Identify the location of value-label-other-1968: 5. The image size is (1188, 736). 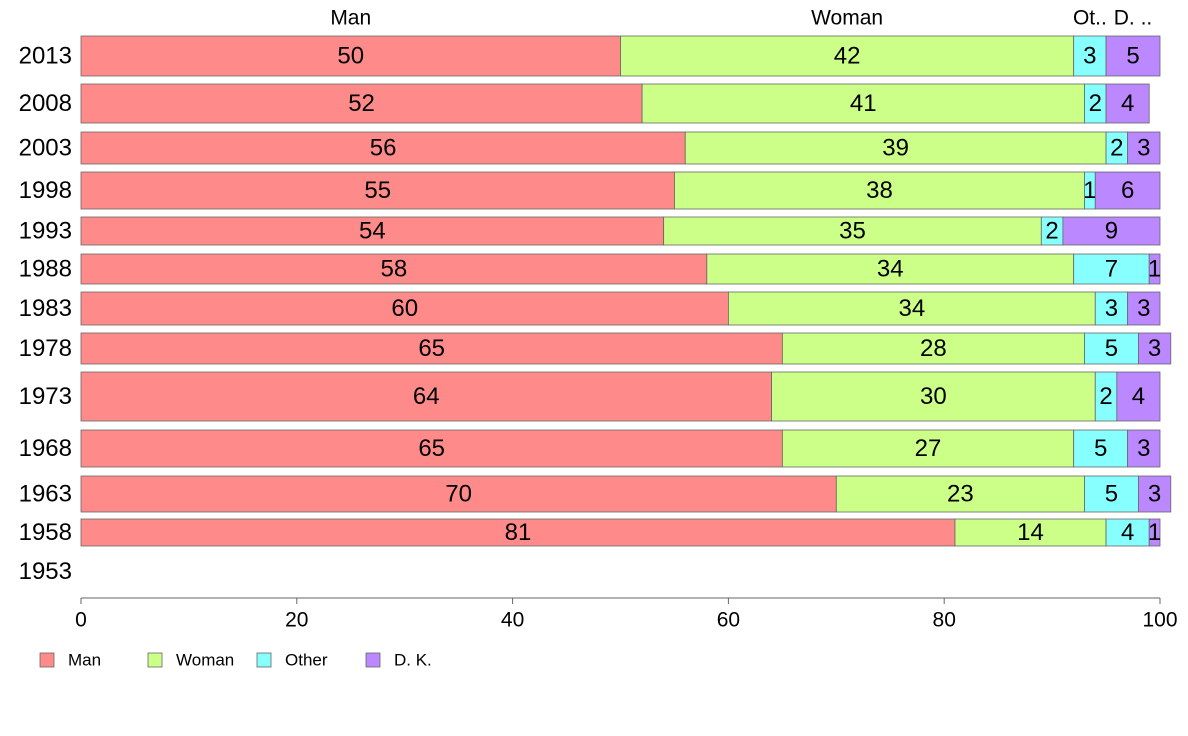
(1100, 448).